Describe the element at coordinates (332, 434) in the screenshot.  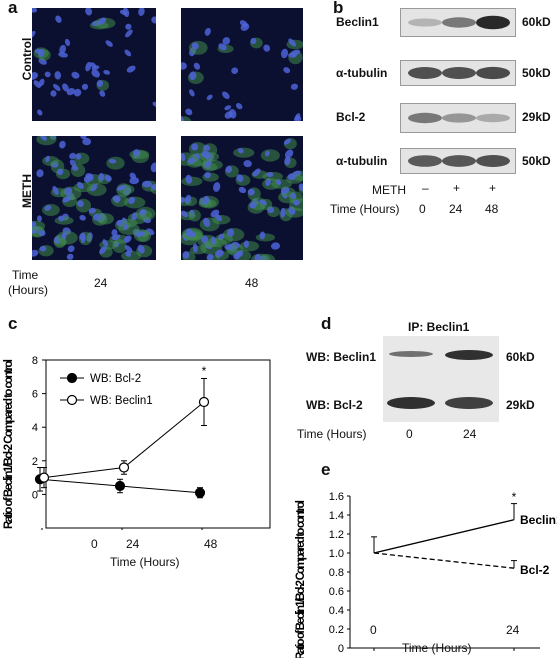
I see `time-label-d: Time (Hours)` at that location.